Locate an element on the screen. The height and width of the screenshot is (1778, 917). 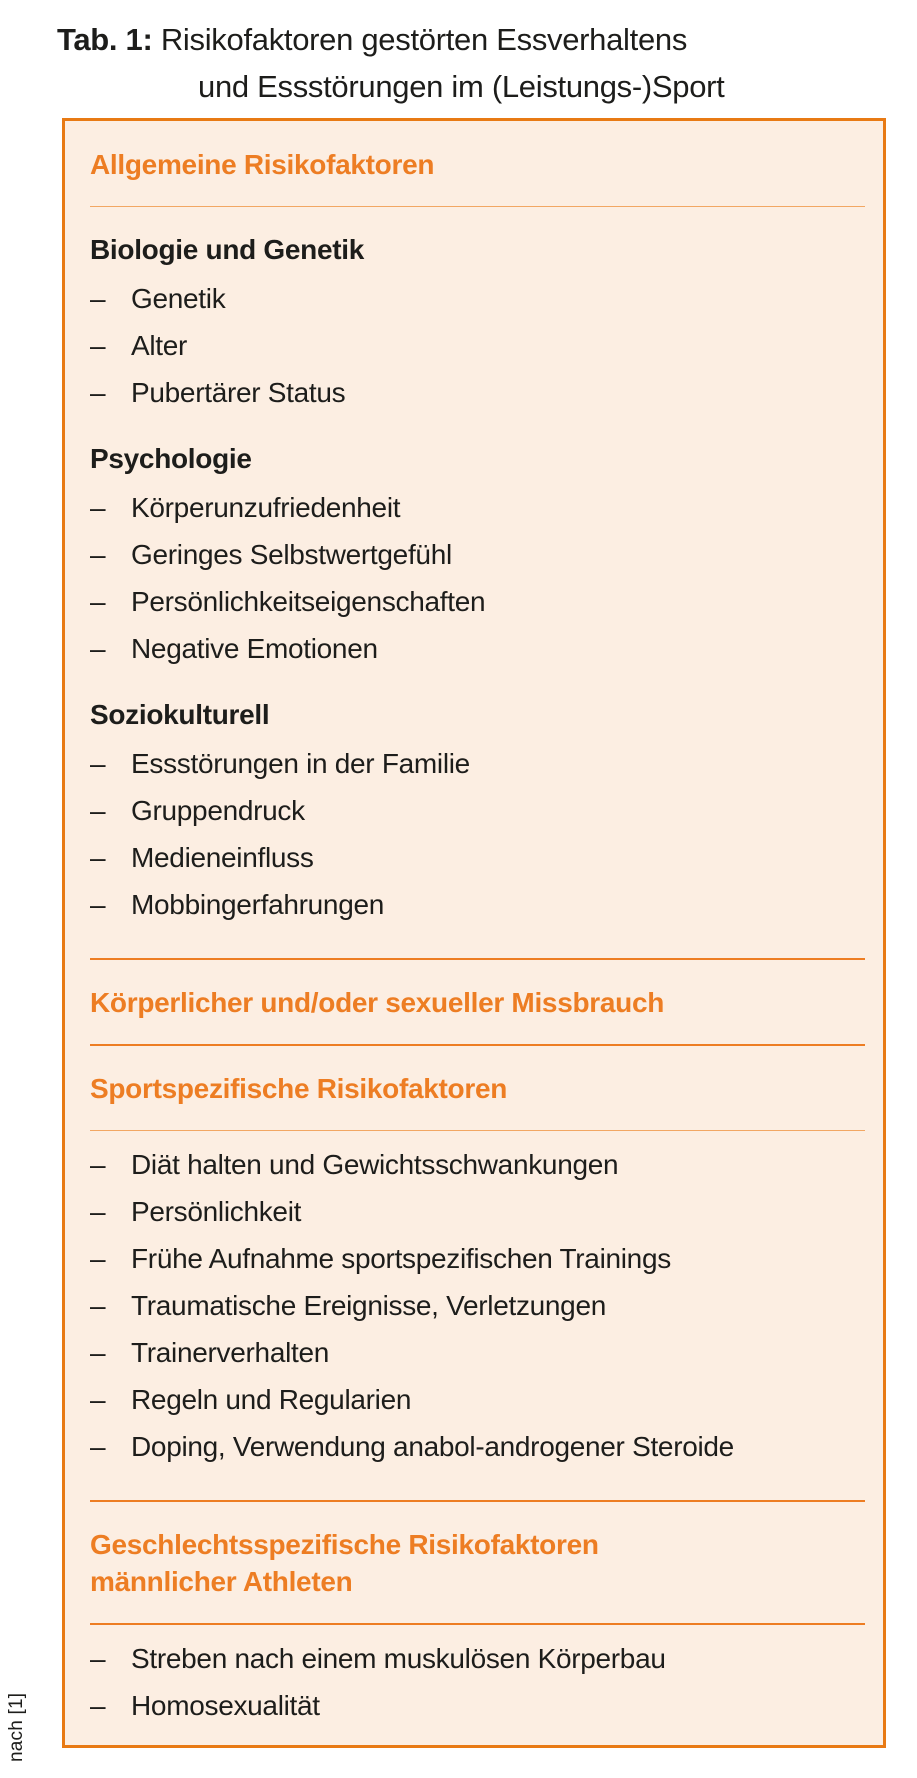
list-item-text: Diät halten und Gewichtsschwankungen is located at coordinates (375, 1164).